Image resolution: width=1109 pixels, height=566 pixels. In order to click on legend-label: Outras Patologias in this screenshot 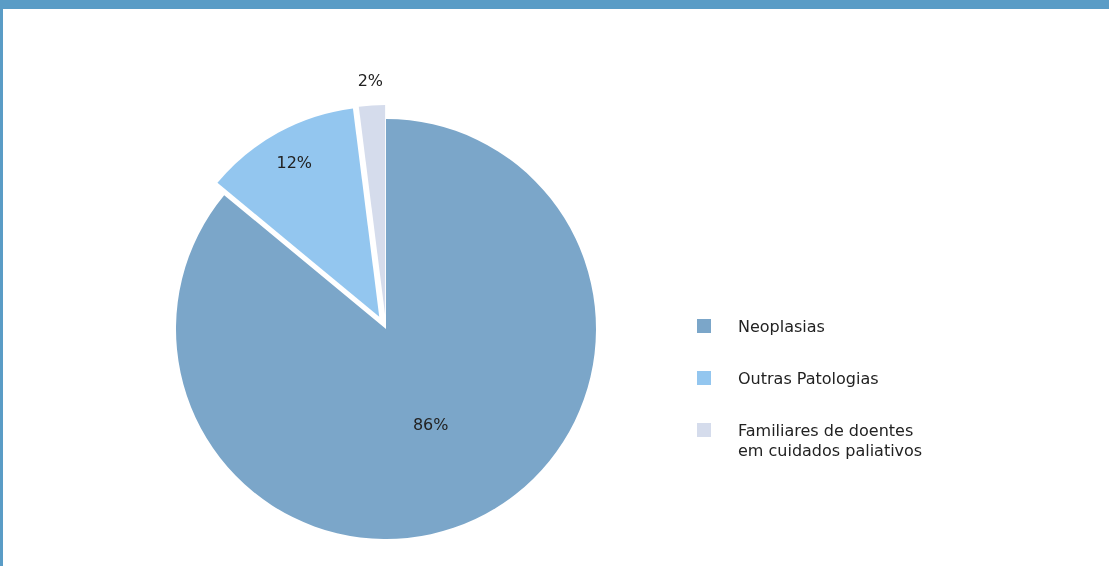, I will do `click(808, 378)`.